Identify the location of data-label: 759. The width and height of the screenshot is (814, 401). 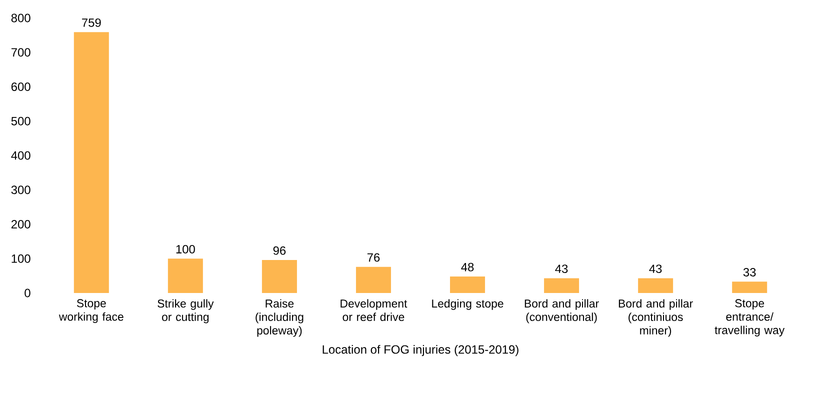
(91, 22).